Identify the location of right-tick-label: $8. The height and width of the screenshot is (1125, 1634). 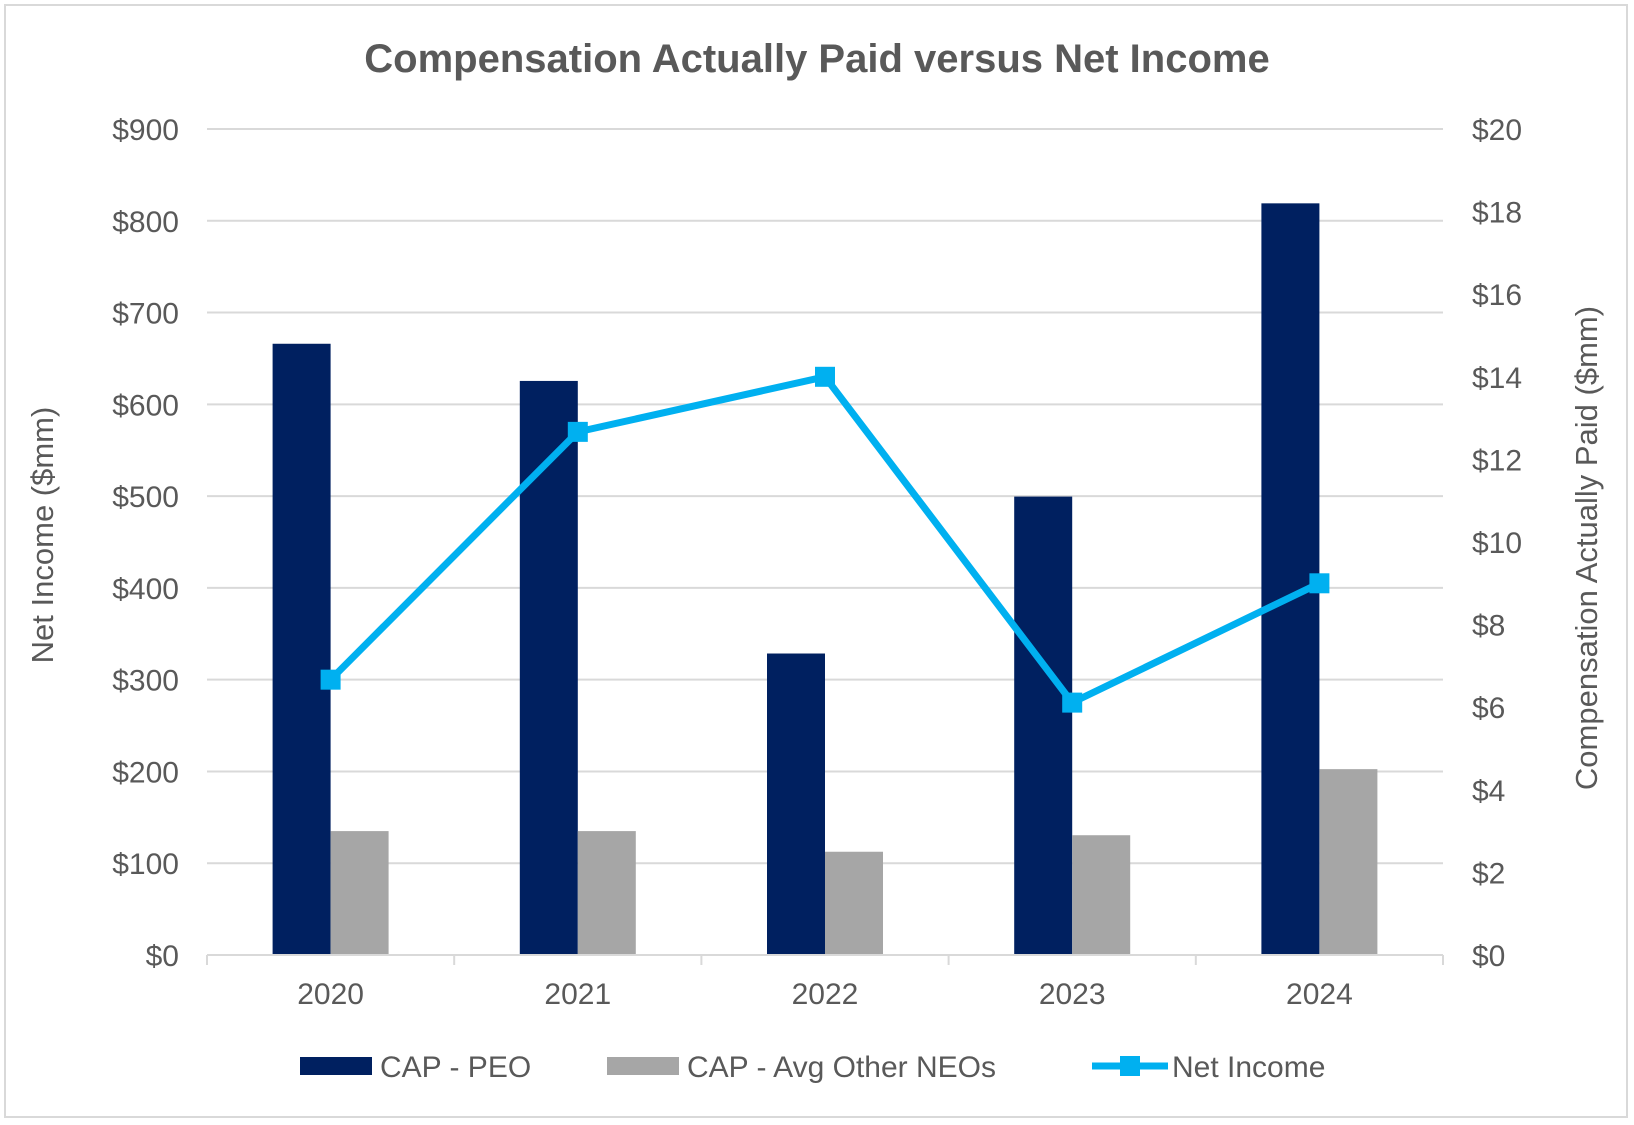
(1488, 626).